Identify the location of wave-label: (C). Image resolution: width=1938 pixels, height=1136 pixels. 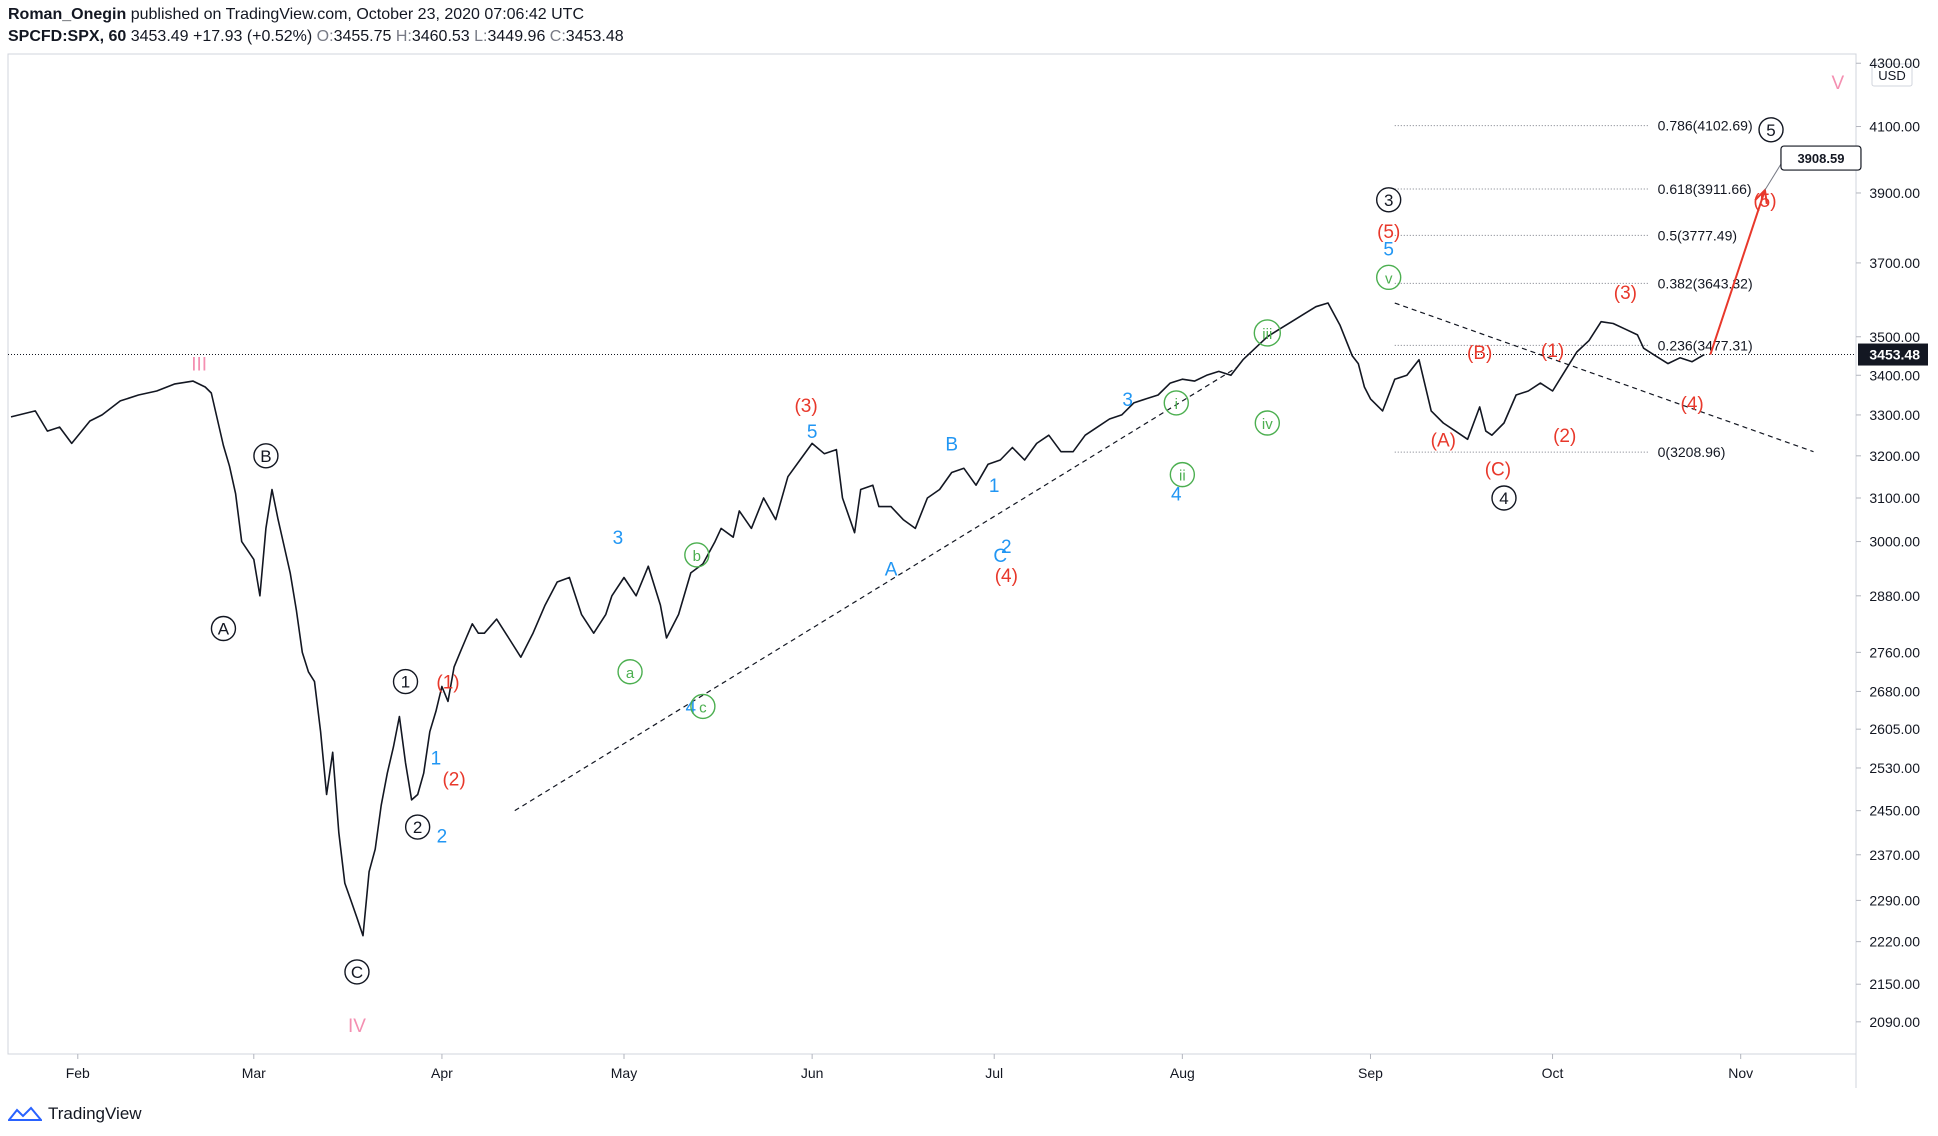
(1498, 469).